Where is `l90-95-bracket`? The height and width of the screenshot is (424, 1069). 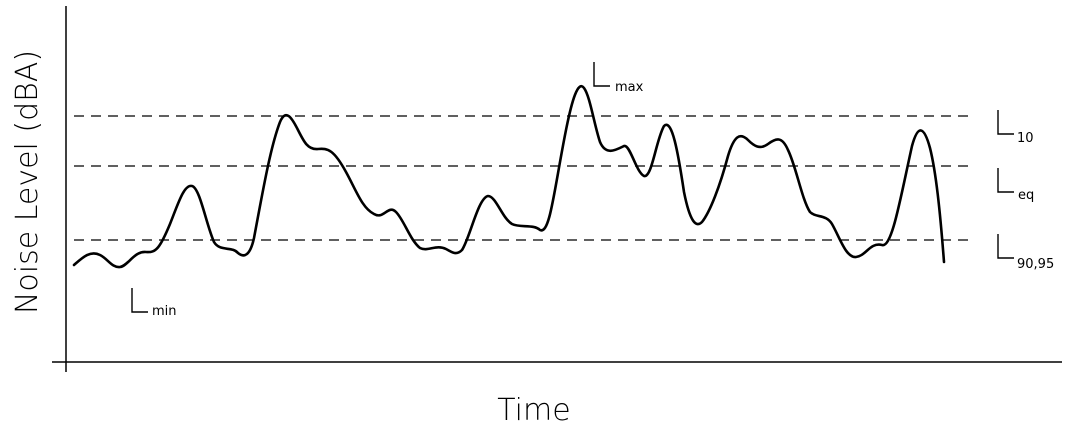 l90-95-bracket is located at coordinates (1005, 246).